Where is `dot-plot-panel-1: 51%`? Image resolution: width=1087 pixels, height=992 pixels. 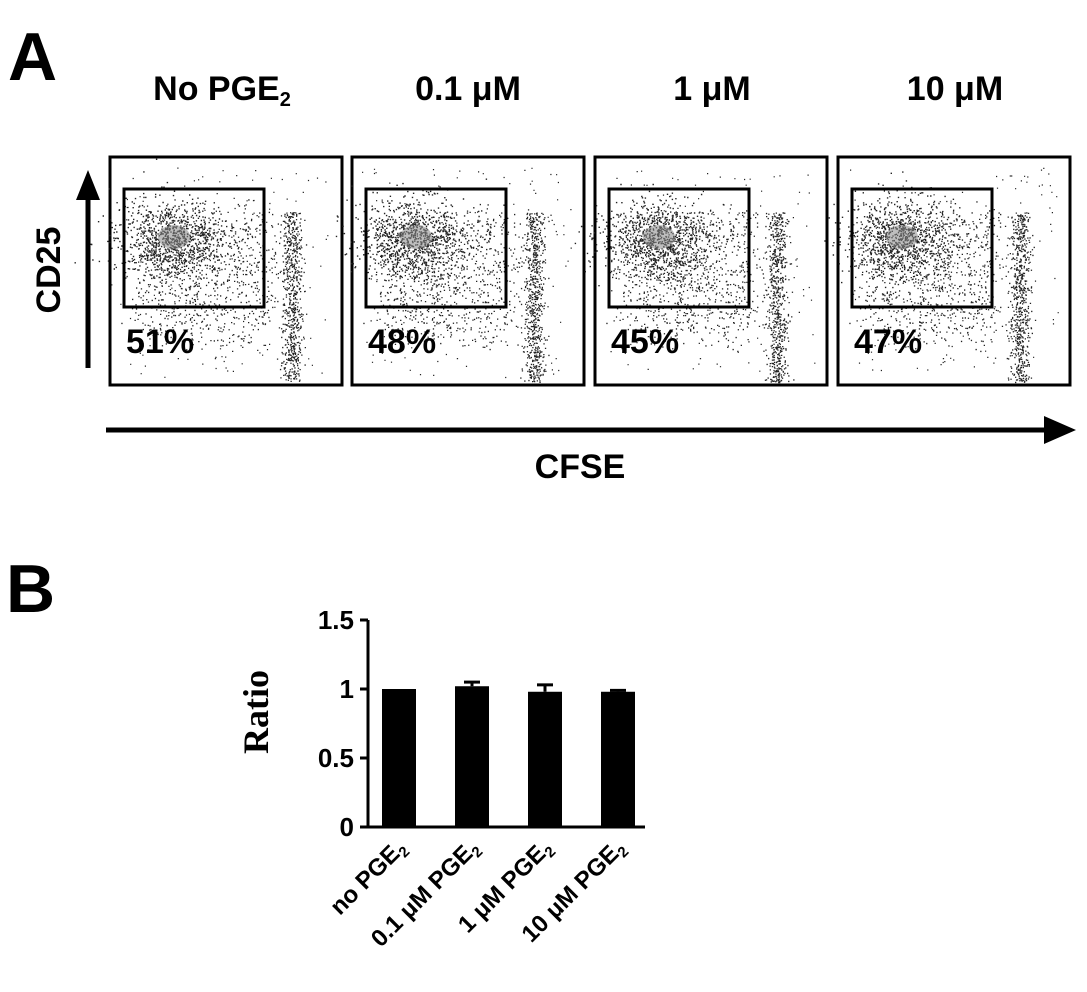 dot-plot-panel-1: 51% is located at coordinates (209, 271).